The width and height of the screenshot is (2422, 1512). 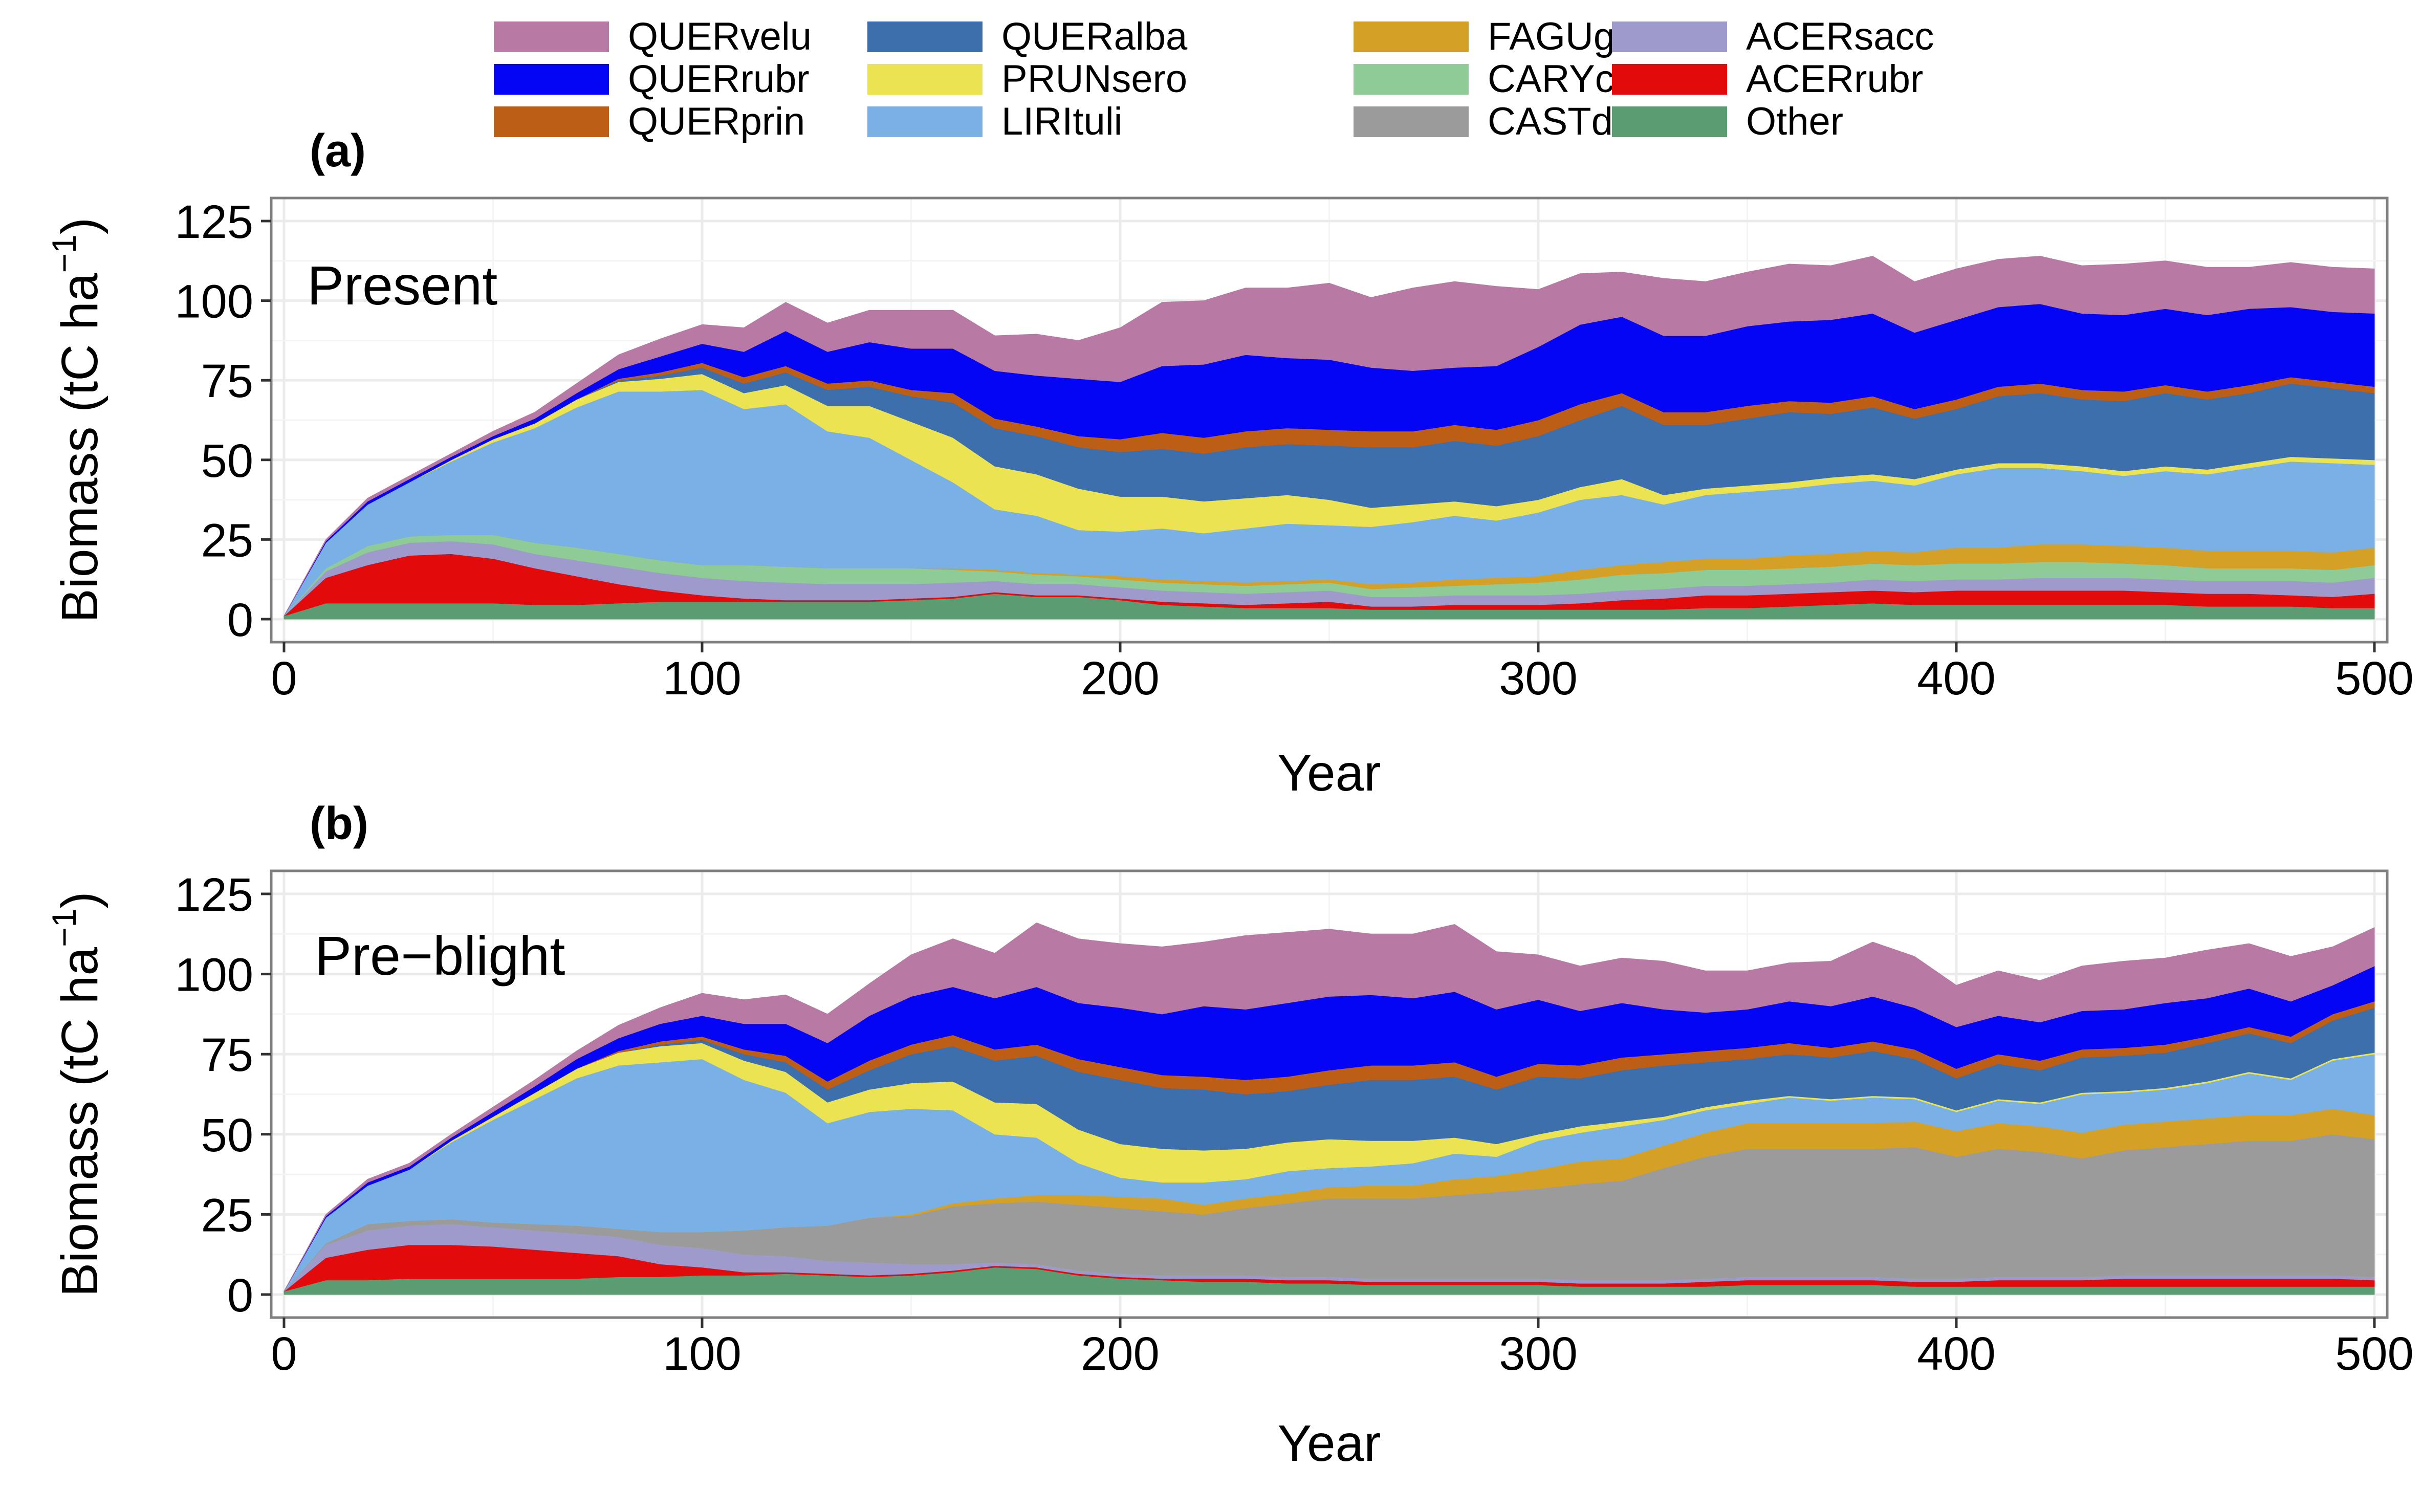 What do you see at coordinates (995, 121) in the screenshot?
I see `legend-entry-lirituli: LIRItuli` at bounding box center [995, 121].